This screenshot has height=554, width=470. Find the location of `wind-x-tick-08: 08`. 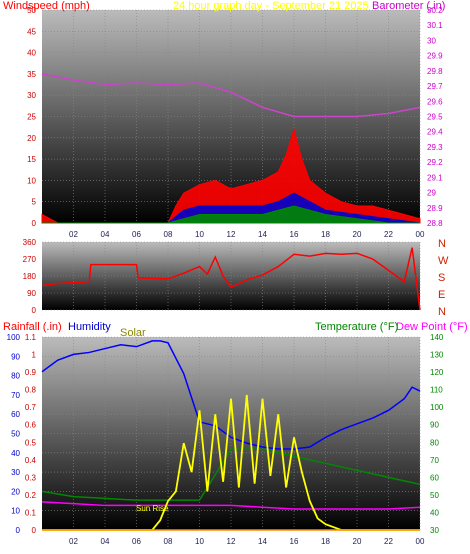

wind-x-tick-08: 08 is located at coordinates (168, 234).